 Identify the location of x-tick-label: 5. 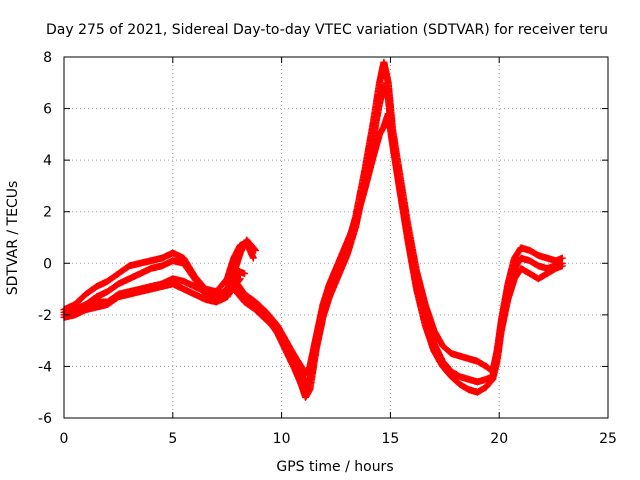
(172, 439).